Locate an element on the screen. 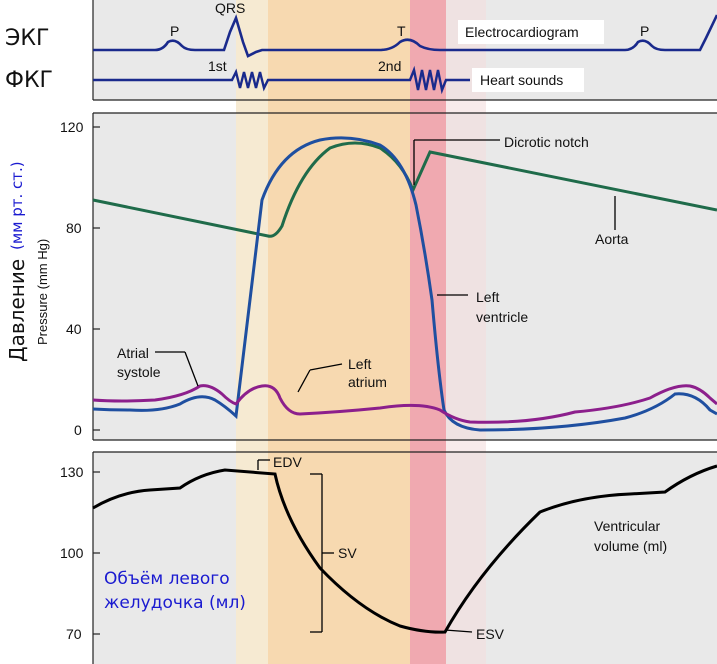 The image size is (717, 664). t-wave-label: T is located at coordinates (401, 31).